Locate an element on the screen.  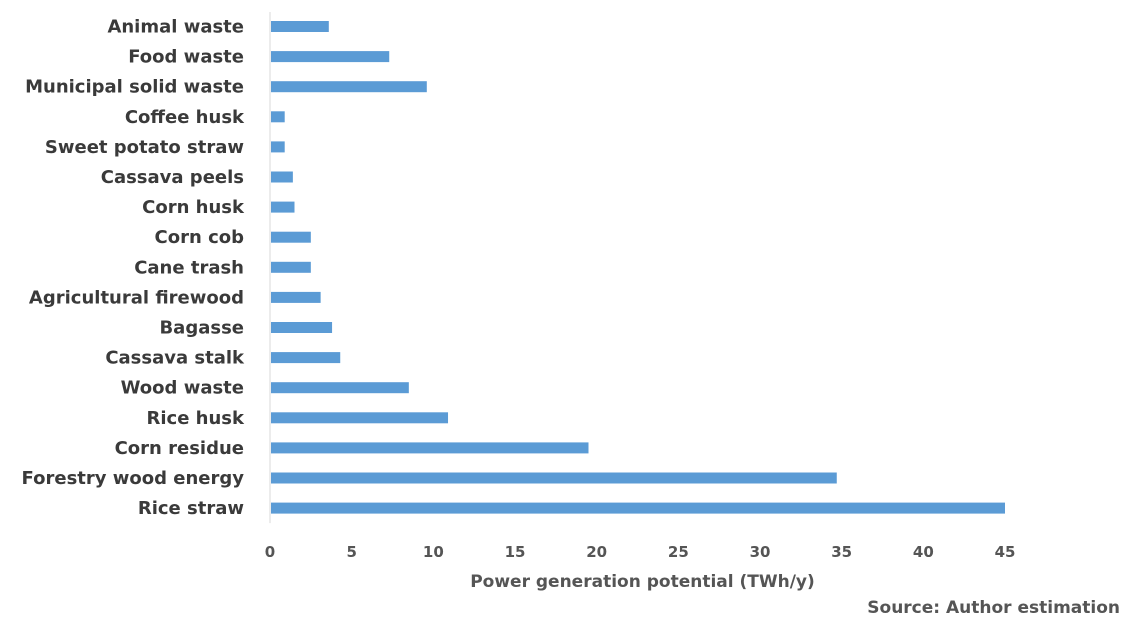
bar-cane-trash is located at coordinates (291, 267).